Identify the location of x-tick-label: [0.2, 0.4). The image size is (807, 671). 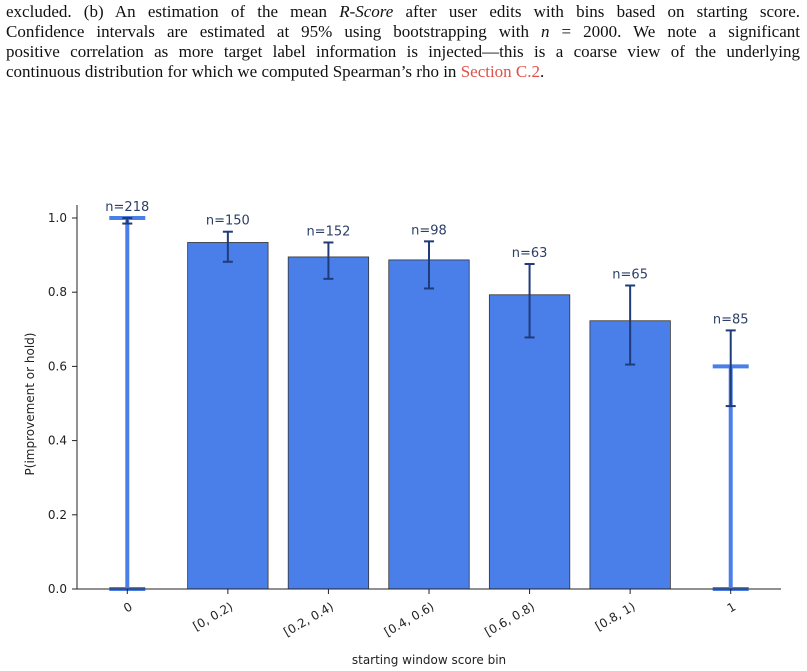
(308, 619).